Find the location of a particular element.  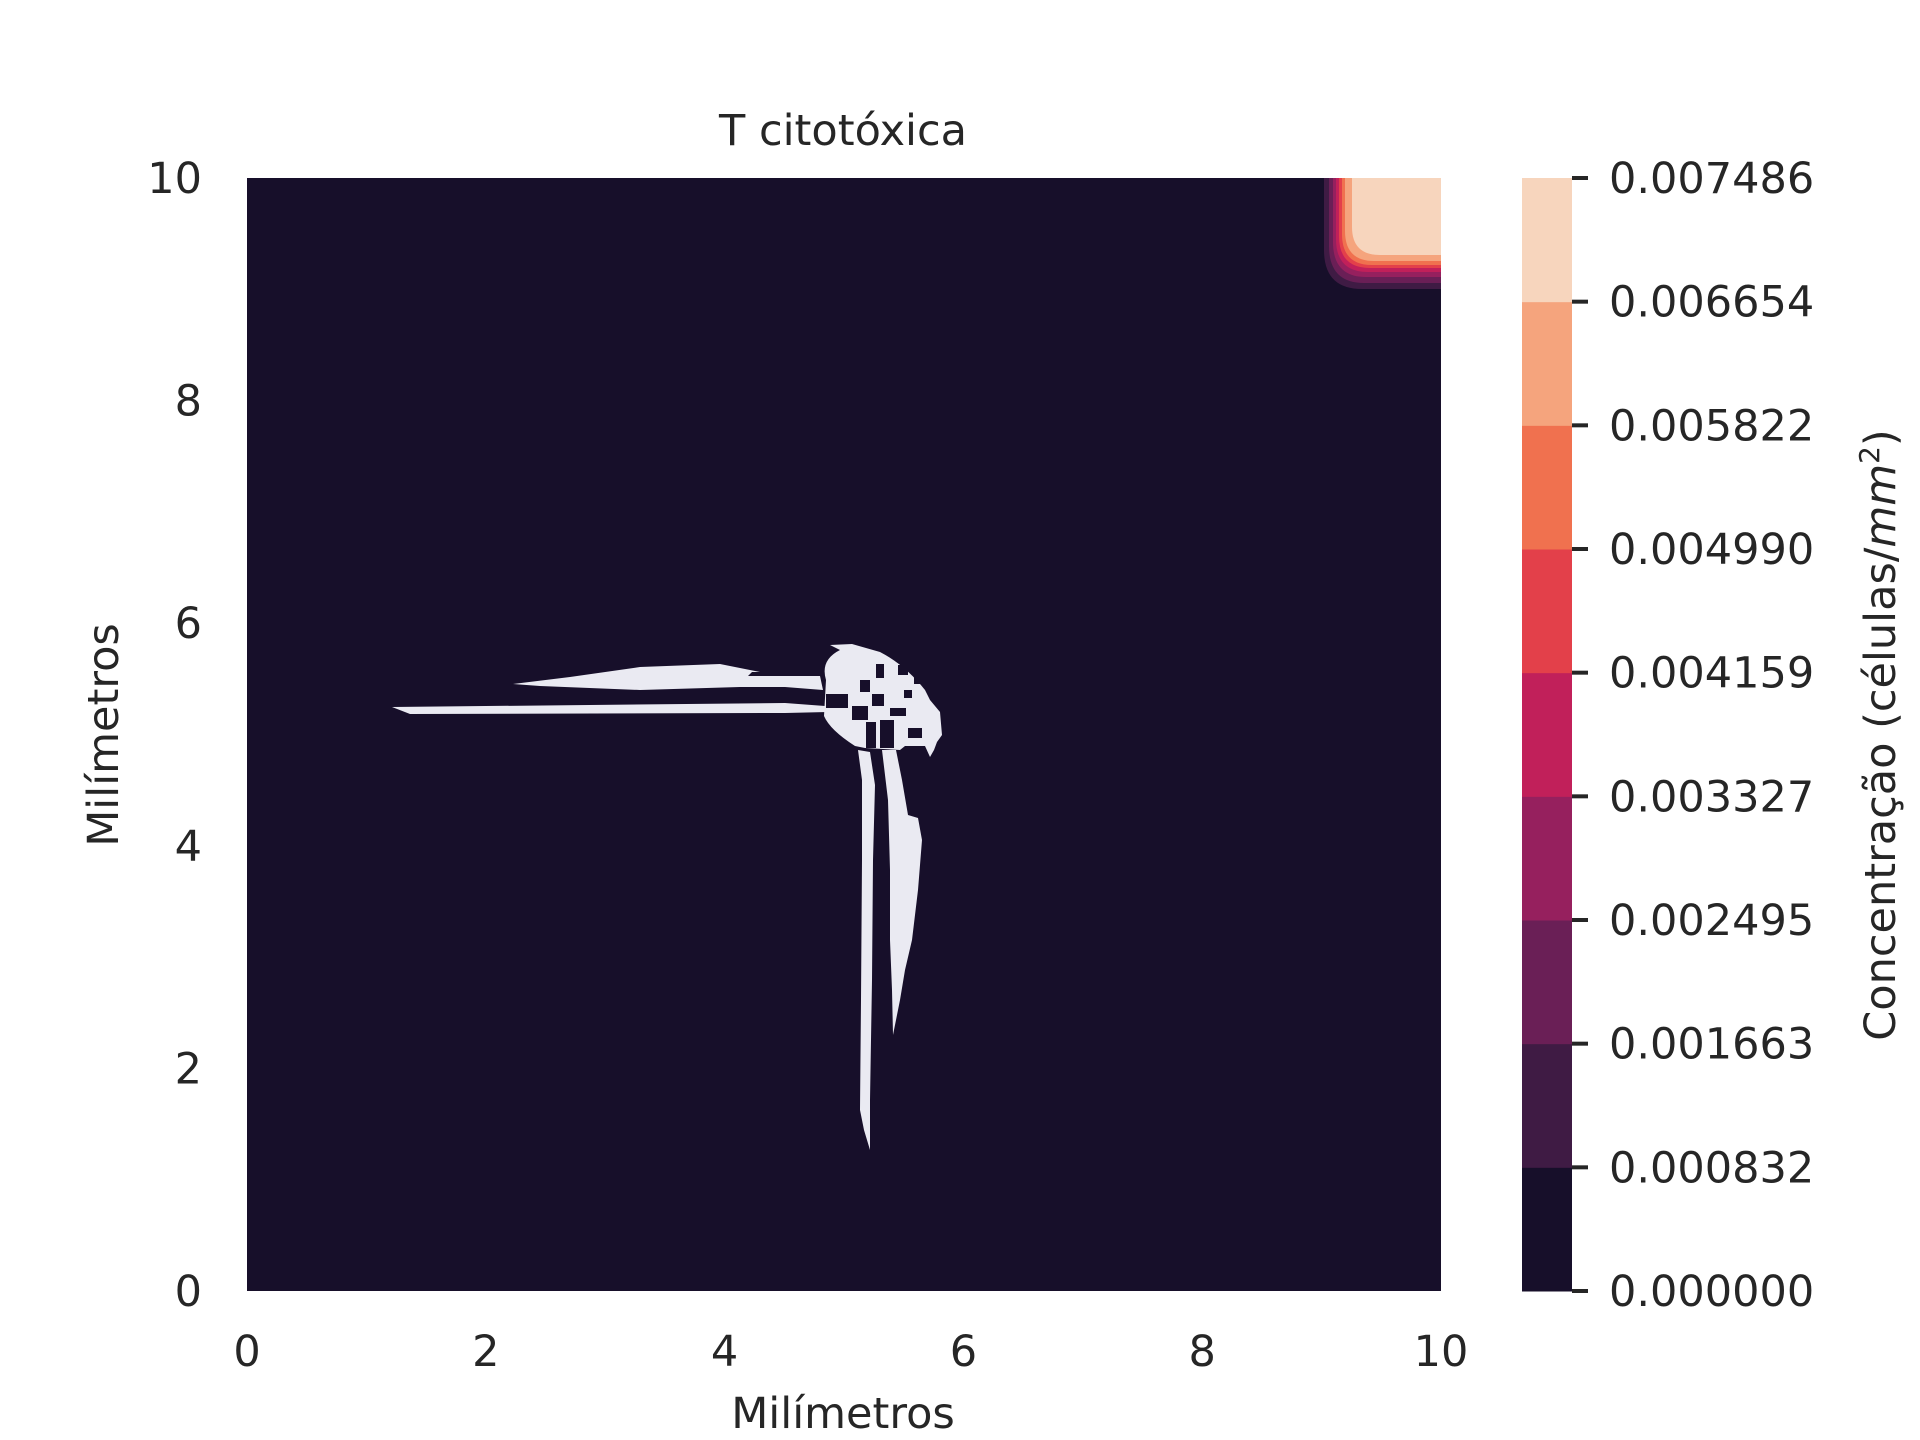

colorbar-label: Concentração (células/mm2) is located at coordinates (1879, 734).